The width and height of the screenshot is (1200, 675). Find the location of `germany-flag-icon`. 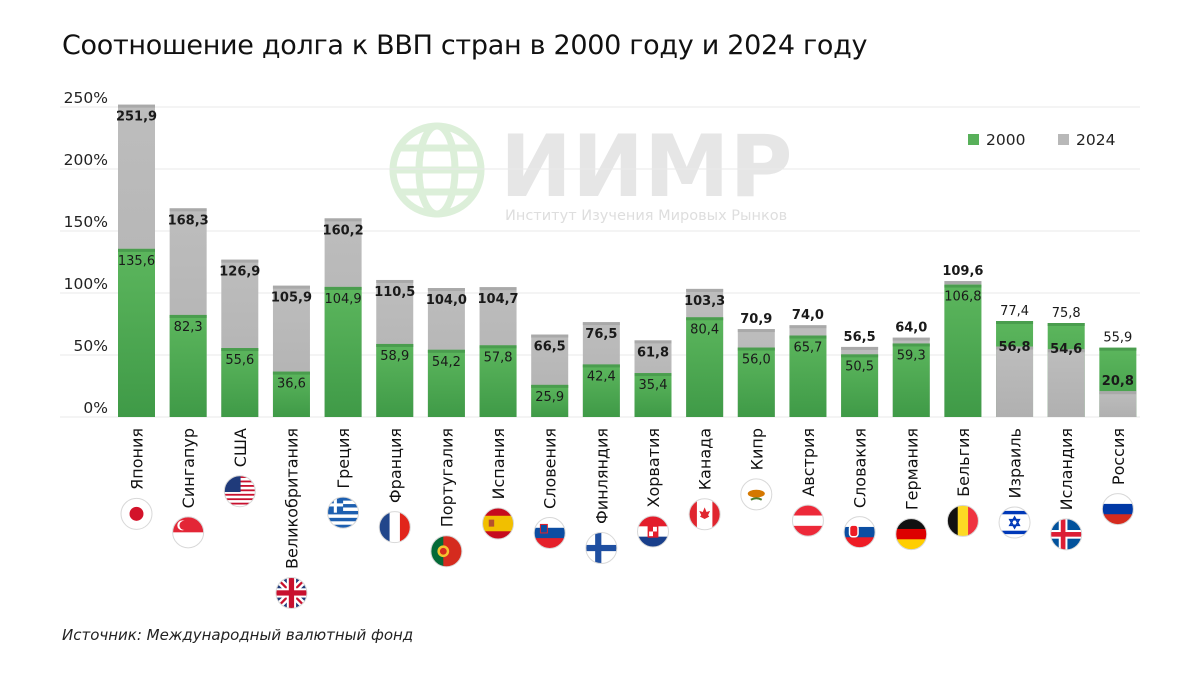

germany-flag-icon is located at coordinates (911, 534).